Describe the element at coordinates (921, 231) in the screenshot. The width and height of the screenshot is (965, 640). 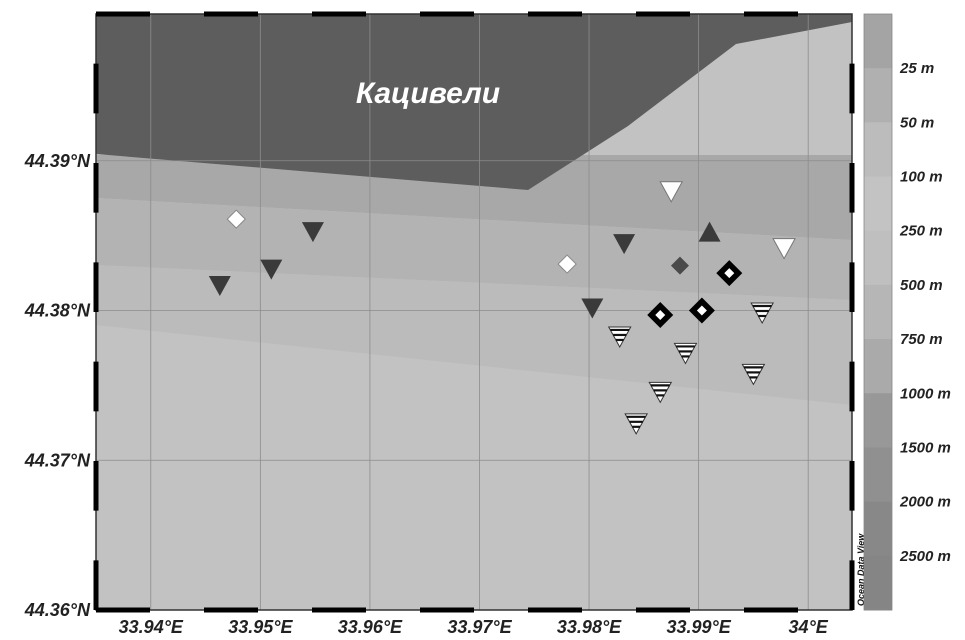
I see `depth-label: 250 m` at that location.